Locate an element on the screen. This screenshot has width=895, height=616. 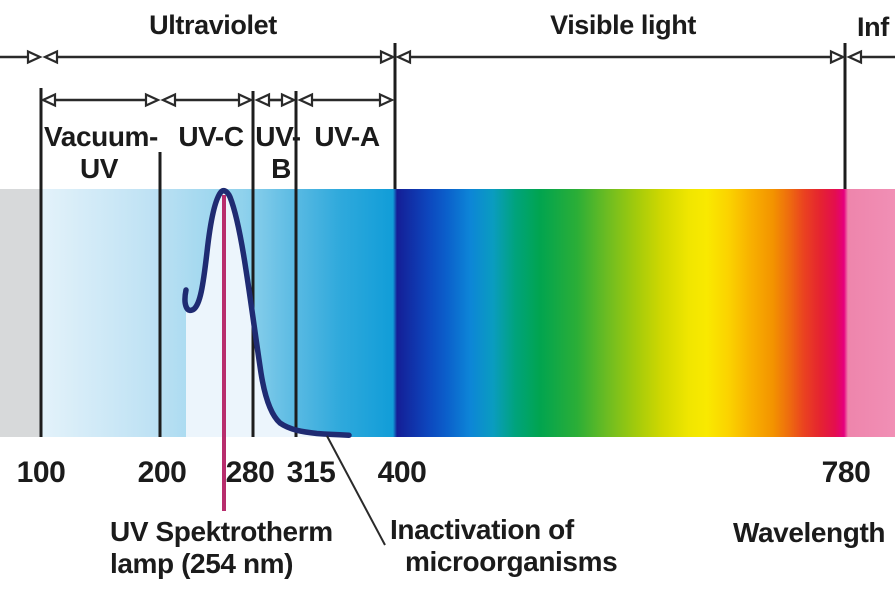
lamp-label-line2: lamp (254 nm) is located at coordinates (202, 563).